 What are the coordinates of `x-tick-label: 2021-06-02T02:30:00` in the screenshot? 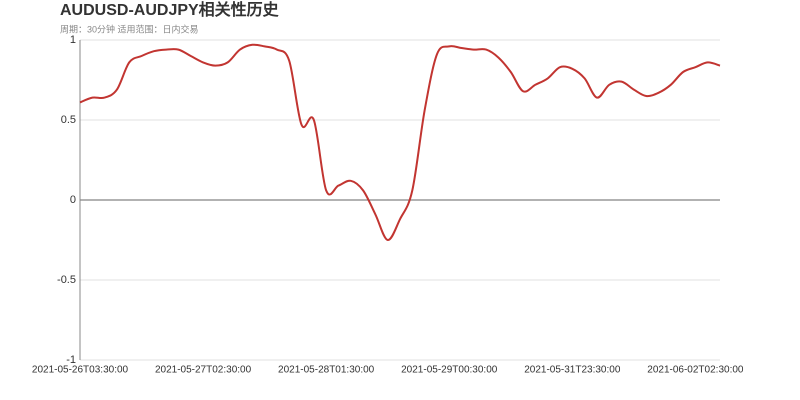 It's located at (695, 370).